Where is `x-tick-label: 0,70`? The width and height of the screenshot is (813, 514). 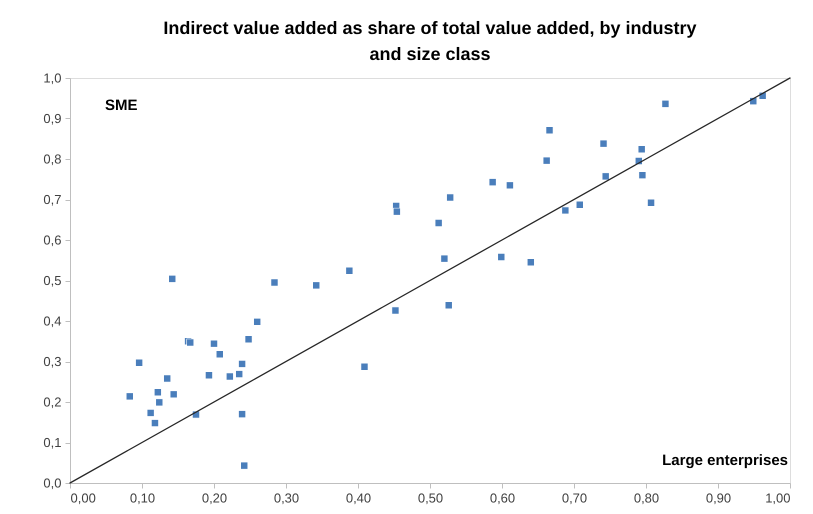 x-tick-label: 0,70 is located at coordinates (575, 498).